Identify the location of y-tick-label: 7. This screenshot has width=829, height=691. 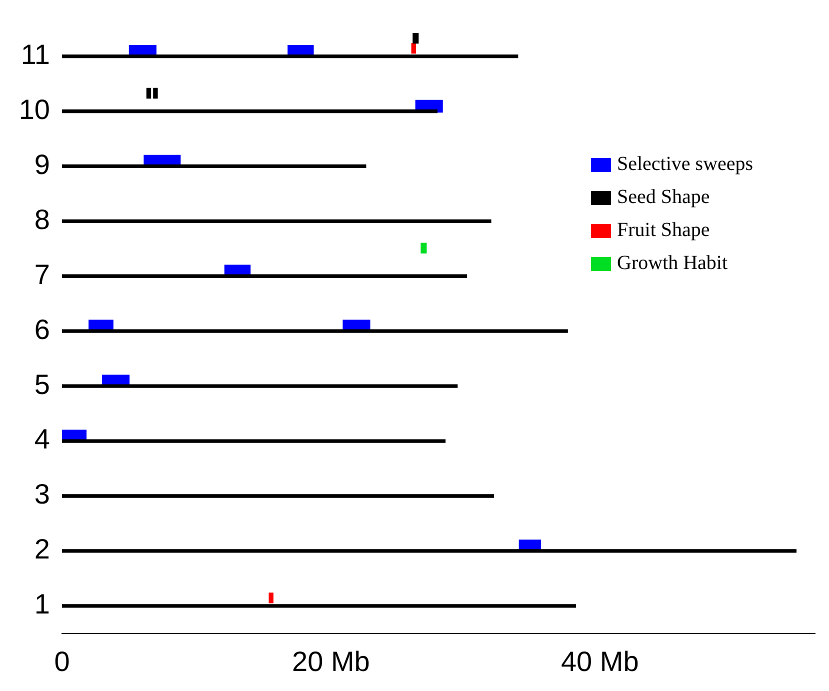
(42, 274).